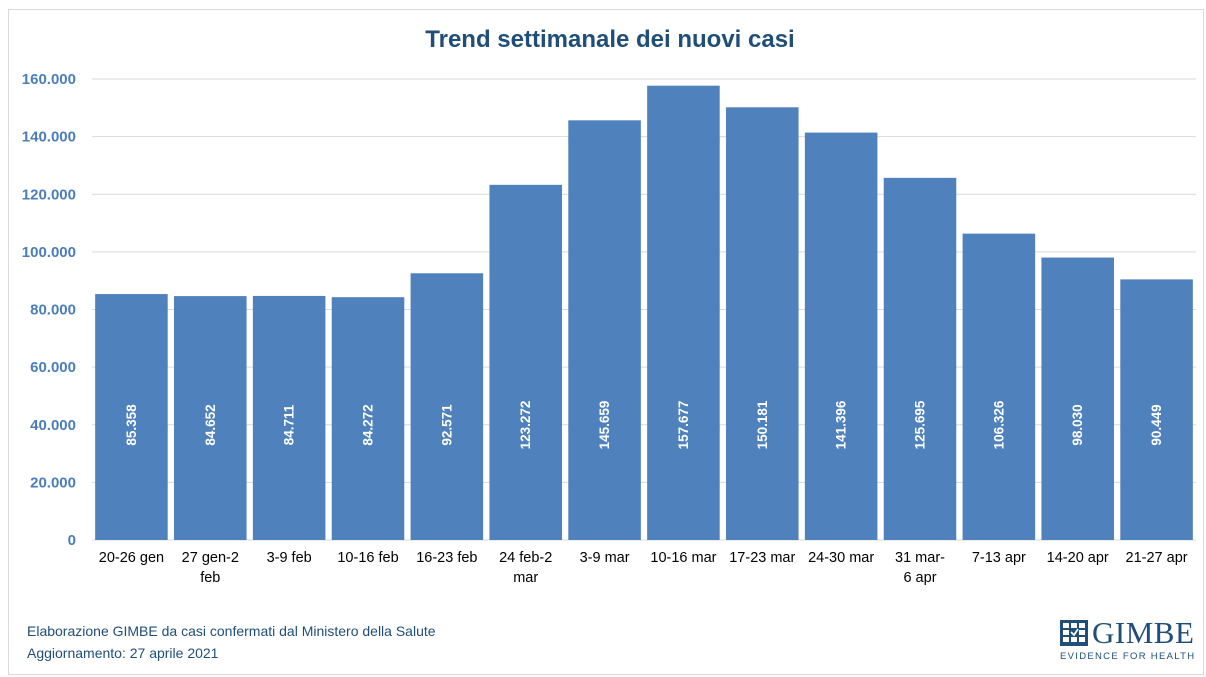 The image size is (1206, 677). I want to click on x-tick-label: 6 apr, so click(919, 578).